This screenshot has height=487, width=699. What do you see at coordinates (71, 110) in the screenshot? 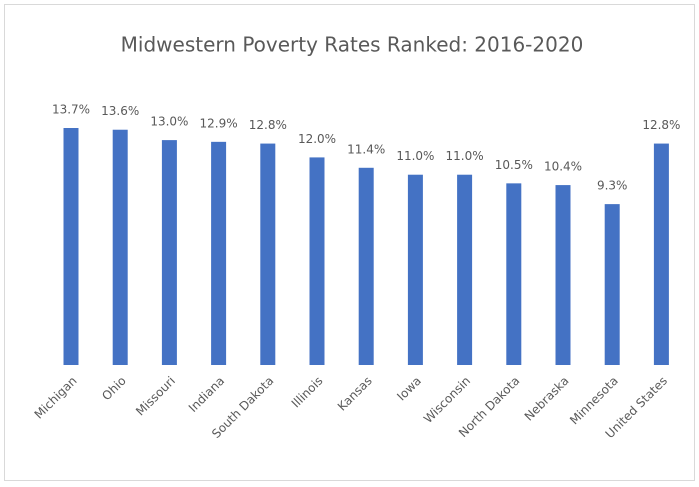
I see `value-label: 13.7%` at bounding box center [71, 110].